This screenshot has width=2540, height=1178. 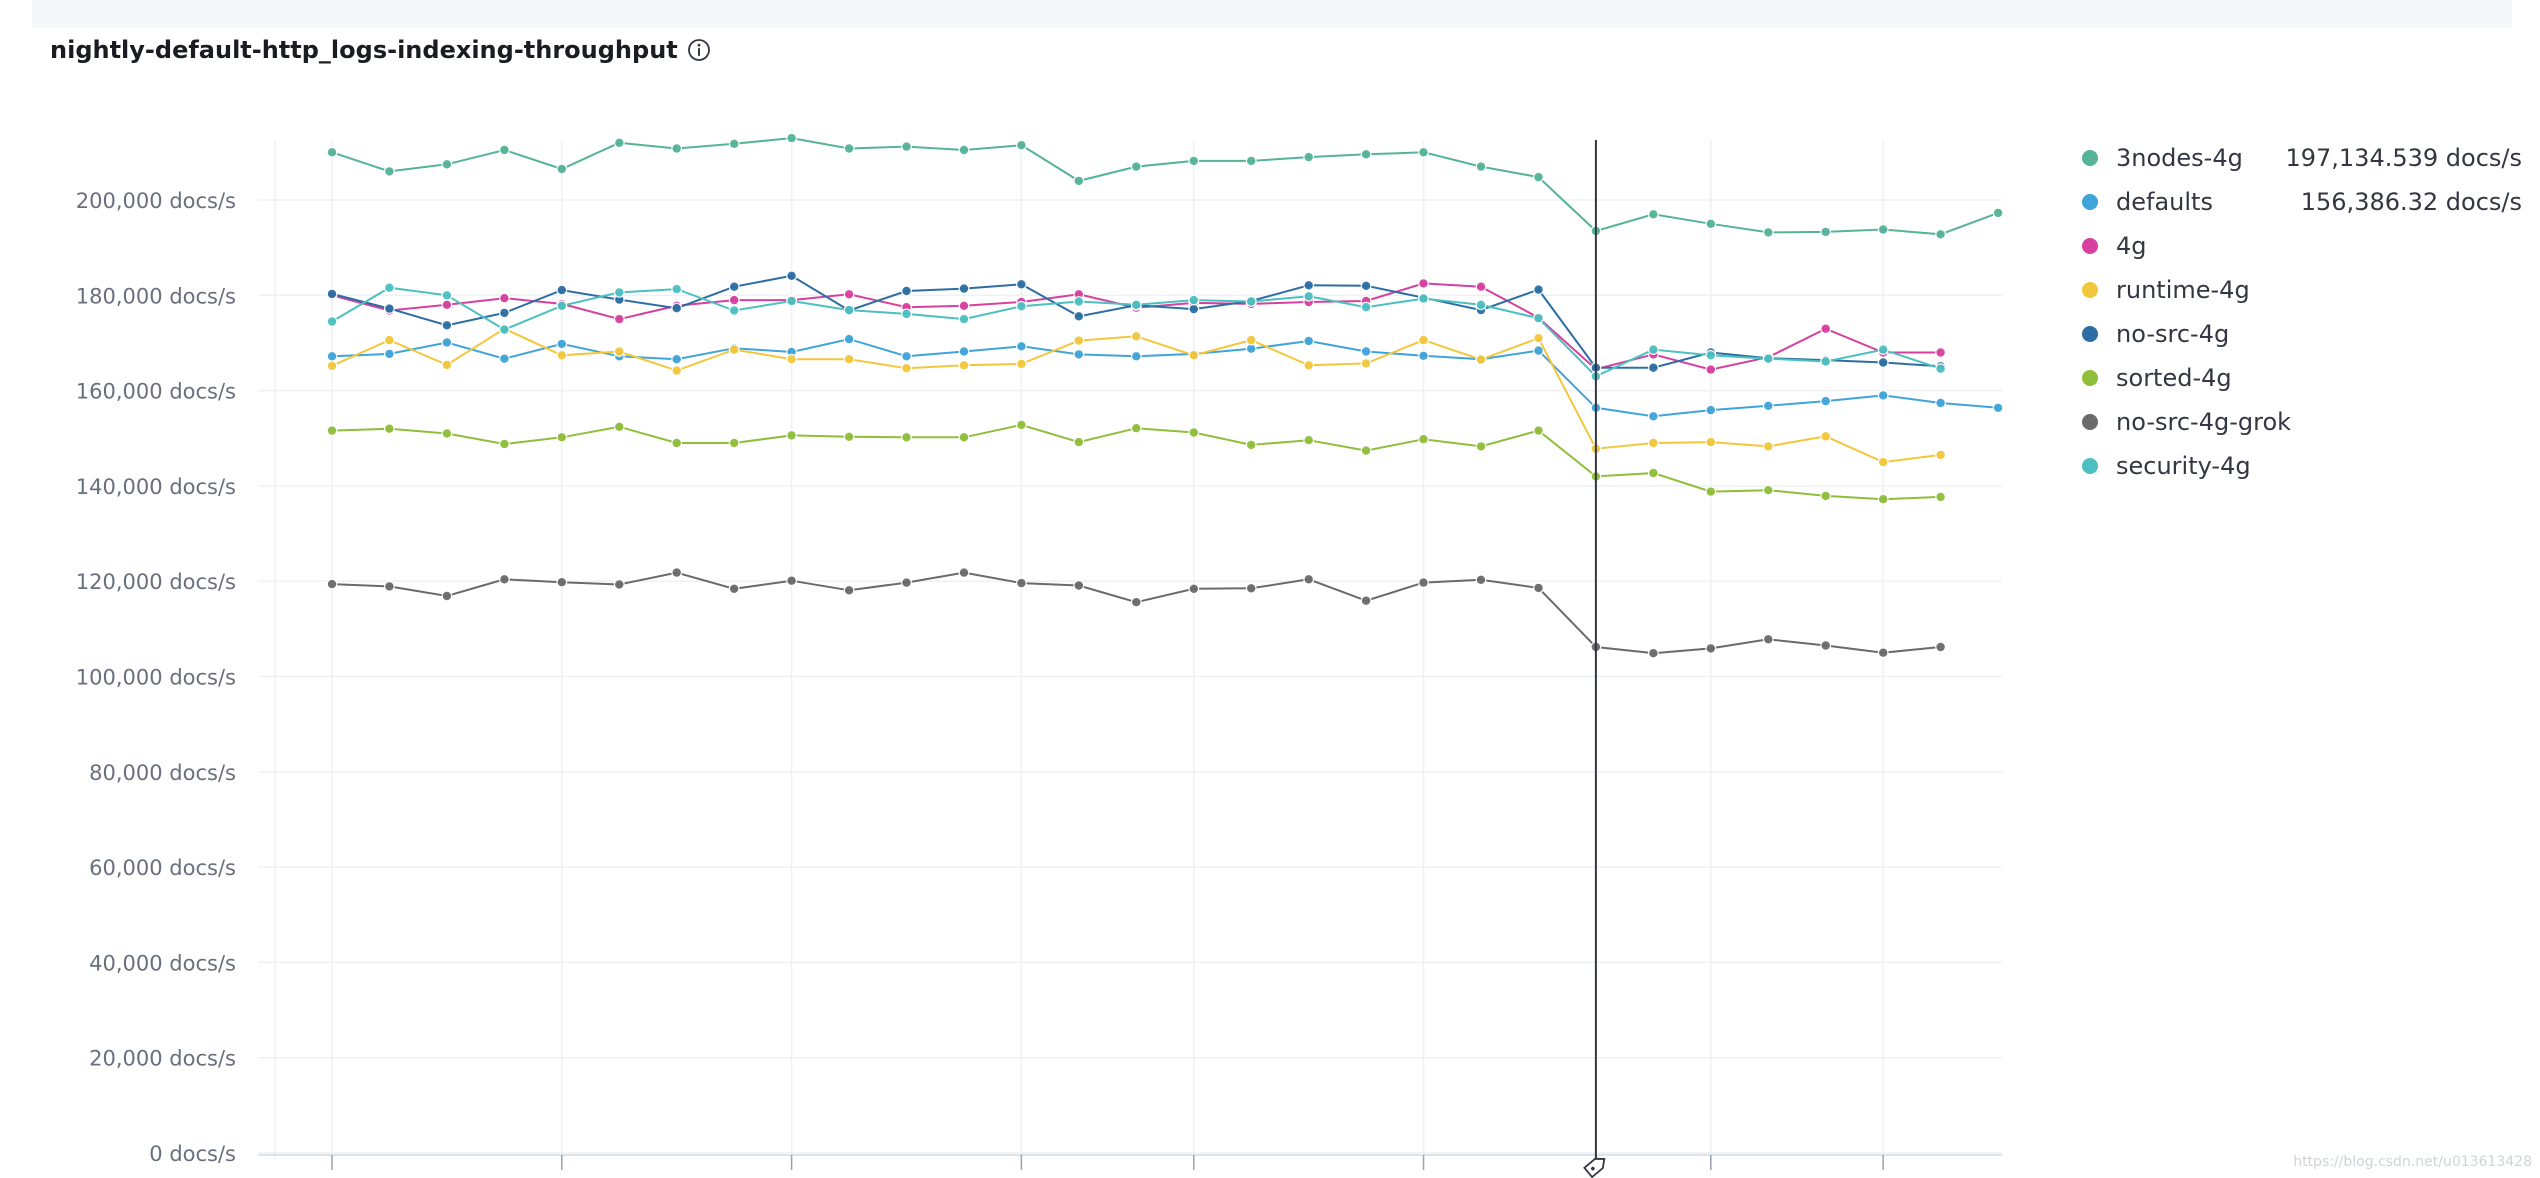 What do you see at coordinates (2302, 422) in the screenshot?
I see `legend-item-no-src-4g-grok: no-src-4g-grok` at bounding box center [2302, 422].